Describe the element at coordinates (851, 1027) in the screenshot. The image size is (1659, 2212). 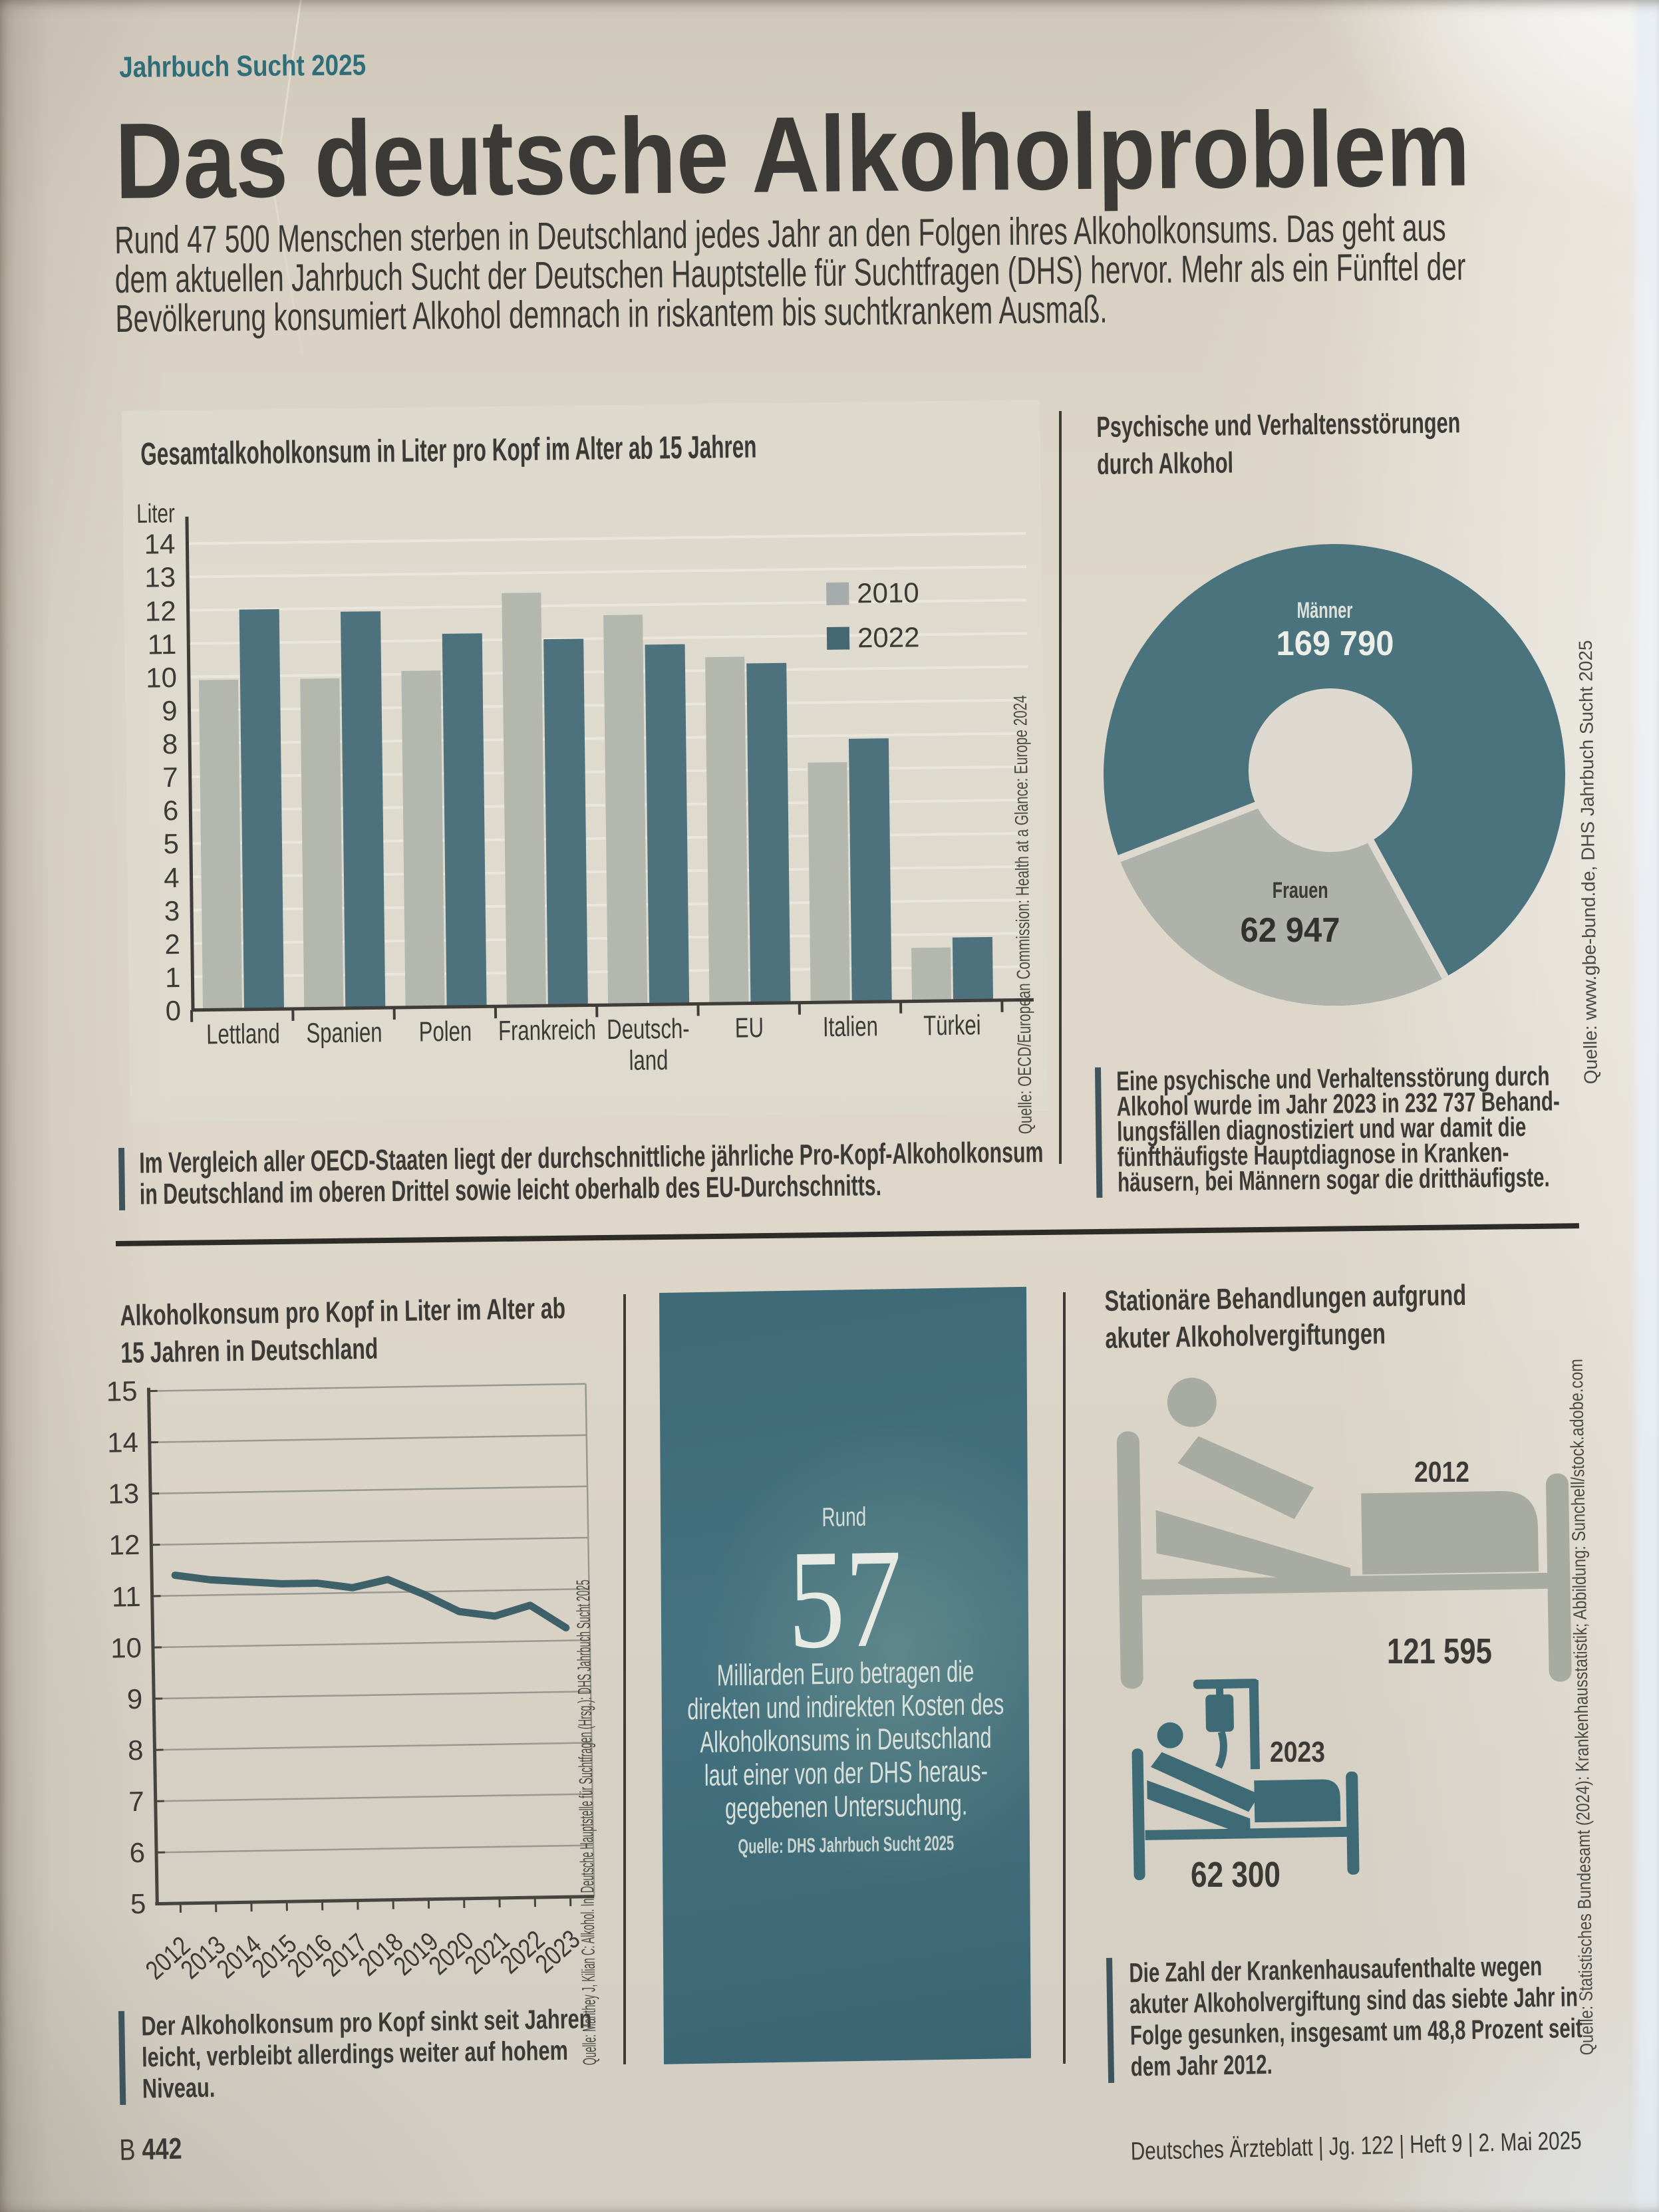
I see `svg-text: Italien` at that location.